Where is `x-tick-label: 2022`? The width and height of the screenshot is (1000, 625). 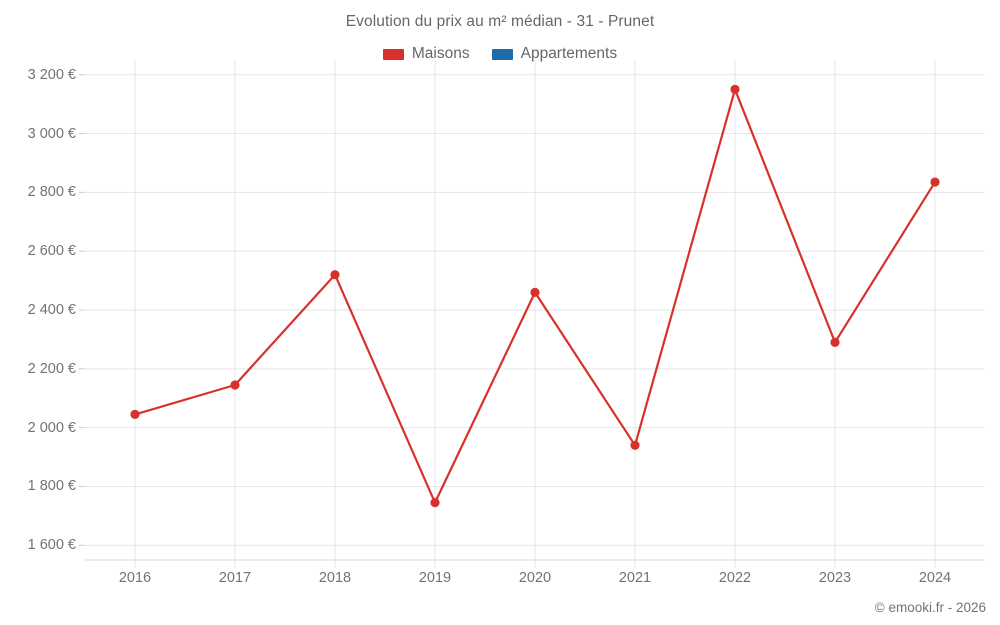
x-tick-label: 2022 is located at coordinates (735, 578).